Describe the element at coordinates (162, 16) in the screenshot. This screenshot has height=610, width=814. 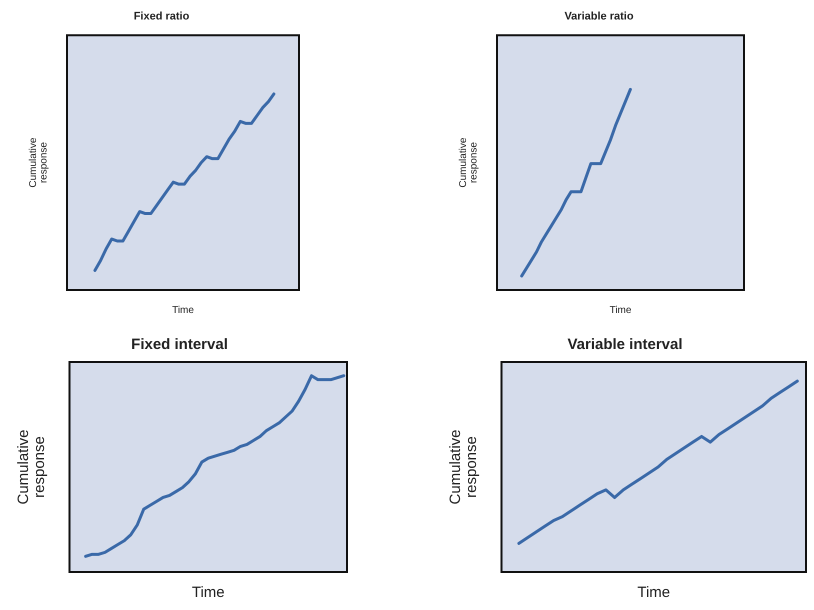
I see `chart-title: Fixed ratio` at that location.